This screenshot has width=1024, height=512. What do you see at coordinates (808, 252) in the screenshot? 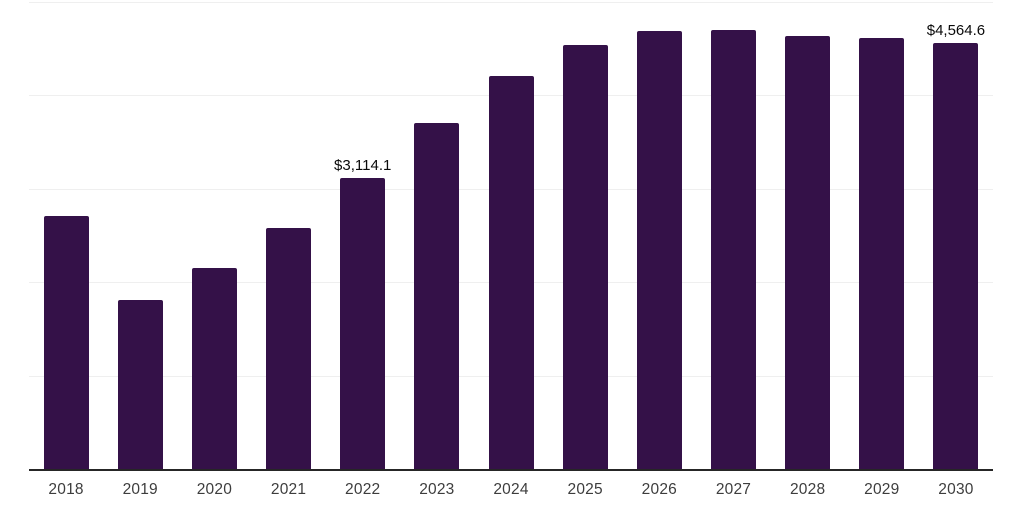
I see `bar-2028` at bounding box center [808, 252].